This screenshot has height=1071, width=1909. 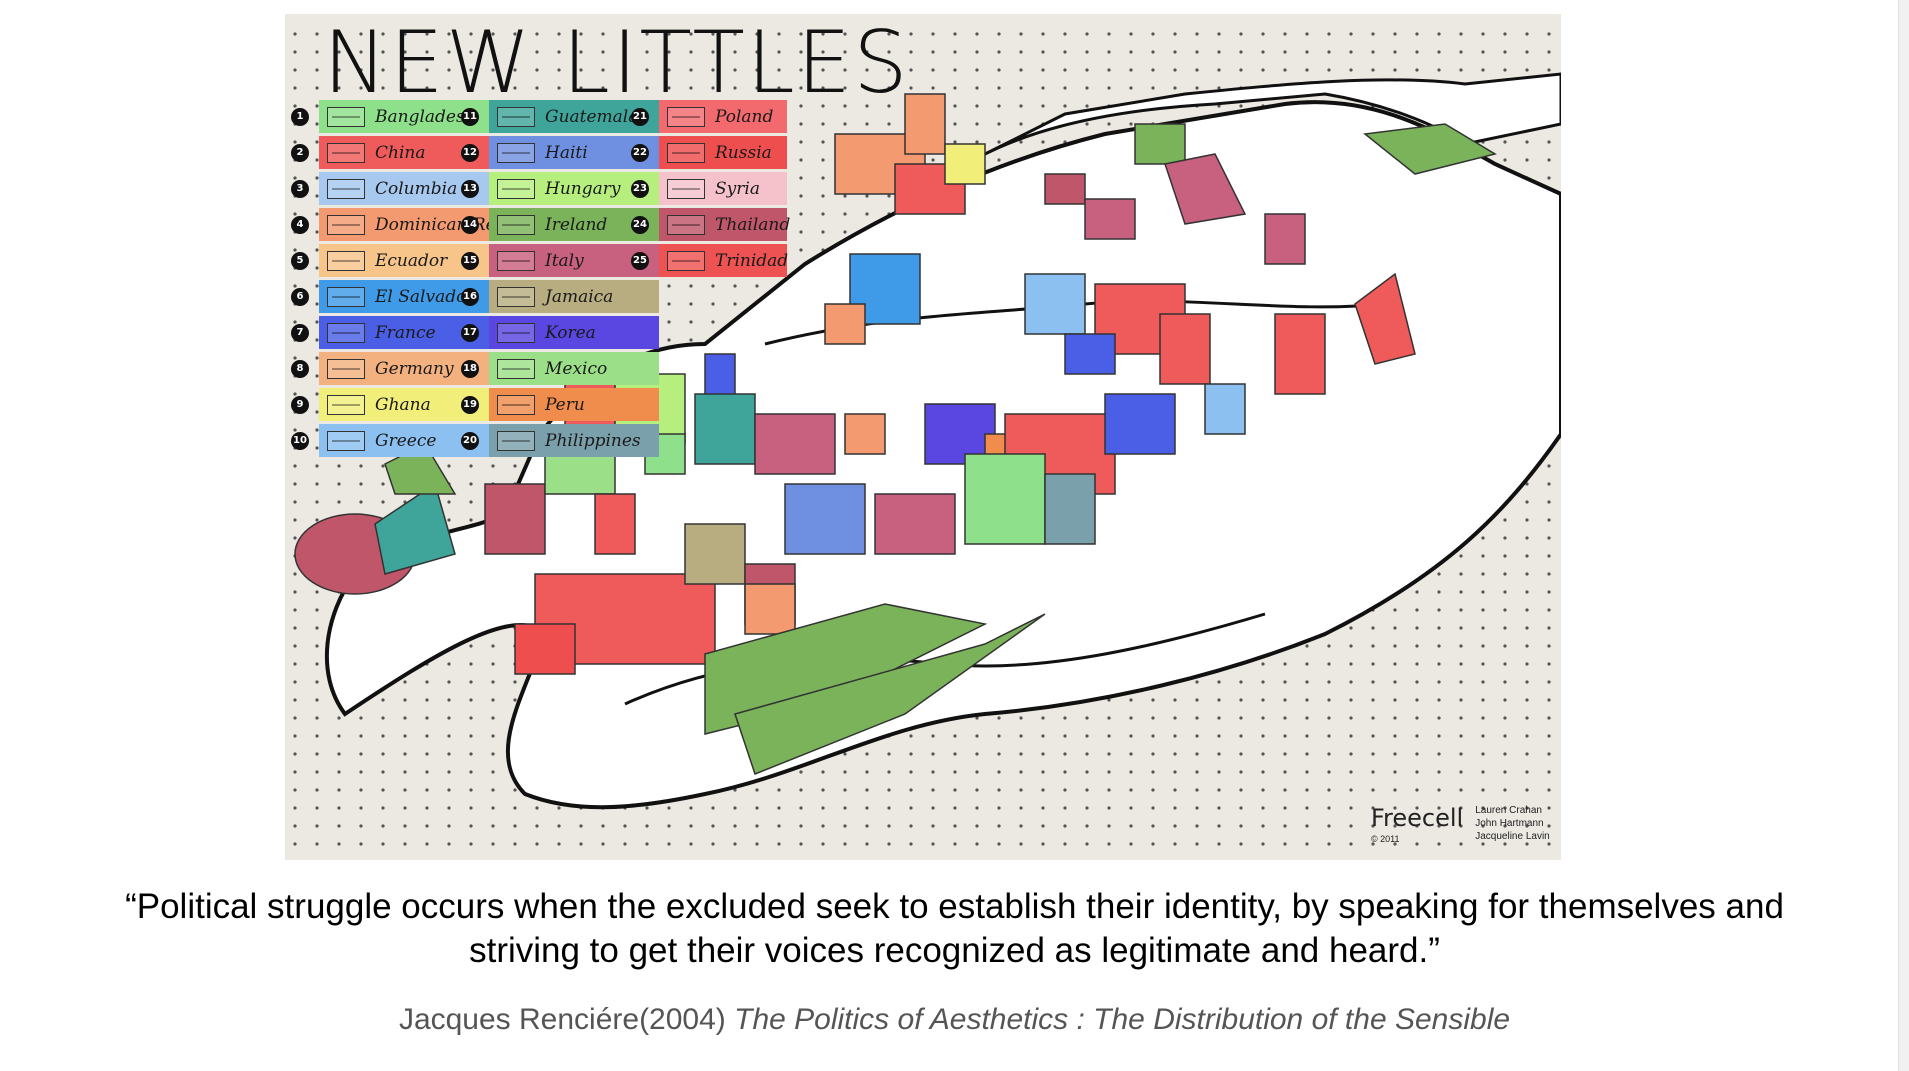 I want to click on legend-country-name: Columbia, so click(x=416, y=188).